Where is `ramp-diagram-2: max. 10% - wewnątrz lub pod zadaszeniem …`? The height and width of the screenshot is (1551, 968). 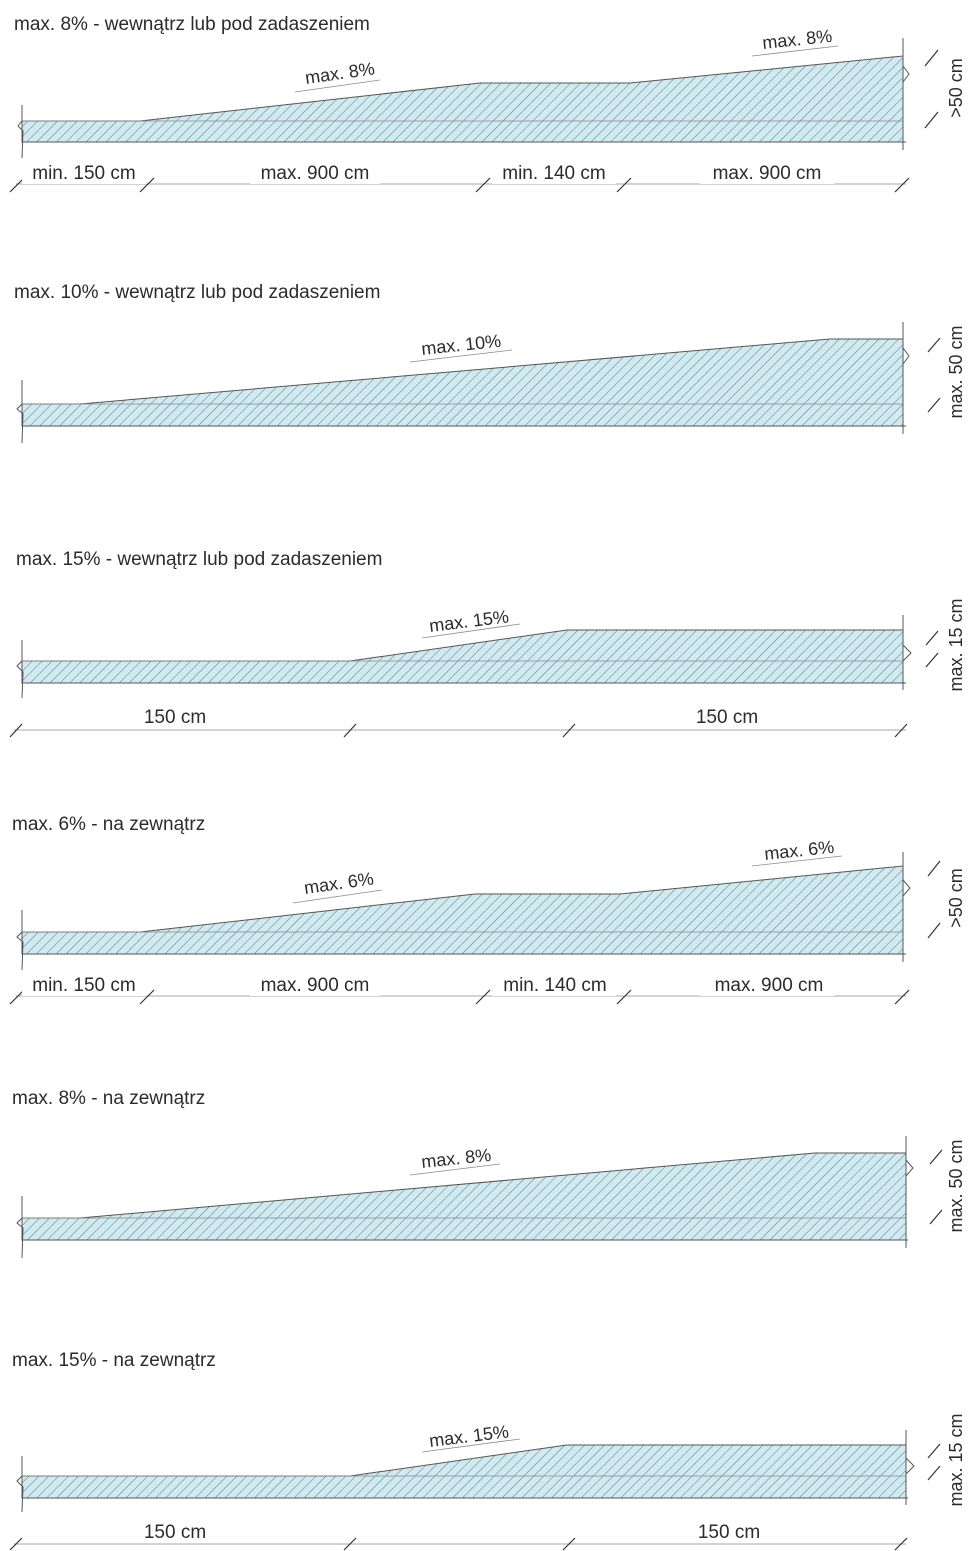 ramp-diagram-2: max. 10% - wewnątrz lub pod zadaszeniem … is located at coordinates (490, 363).